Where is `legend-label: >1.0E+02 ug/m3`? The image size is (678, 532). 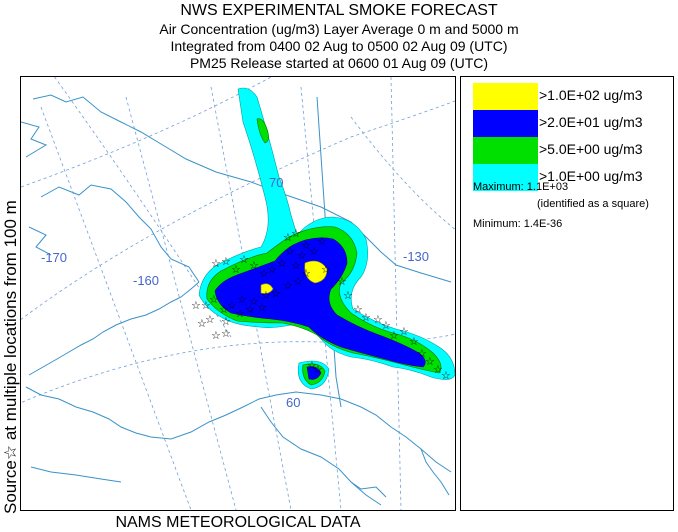 legend-label: >1.0E+02 ug/m3 is located at coordinates (591, 95).